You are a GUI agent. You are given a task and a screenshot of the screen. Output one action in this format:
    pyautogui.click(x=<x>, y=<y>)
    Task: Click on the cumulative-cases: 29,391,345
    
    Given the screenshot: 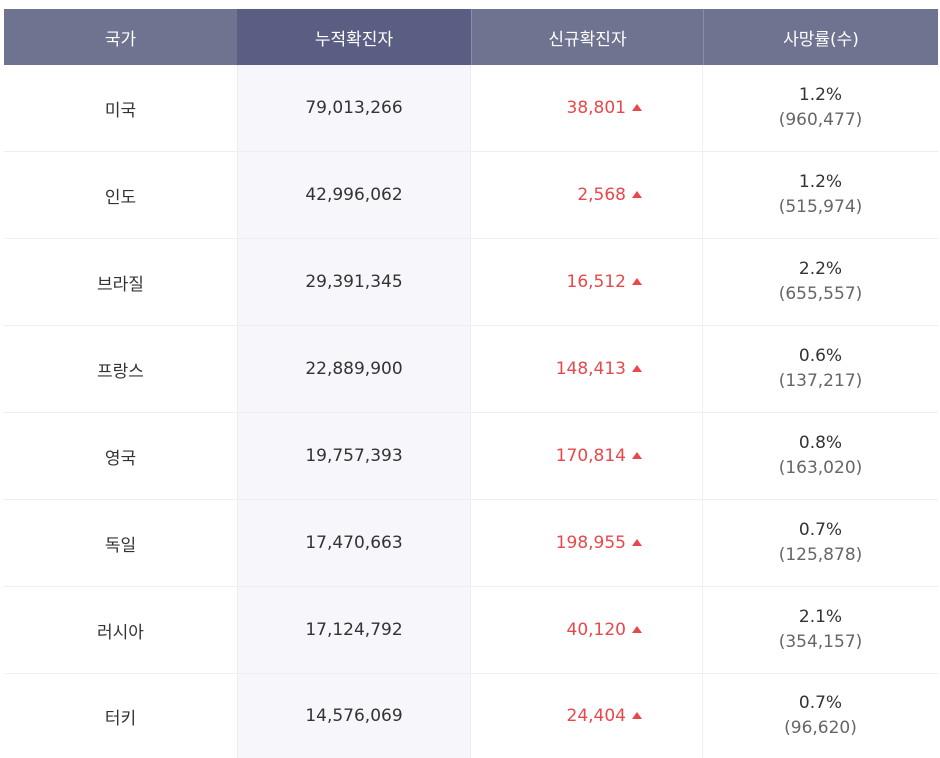 What is the action you would take?
    pyautogui.click(x=354, y=282)
    